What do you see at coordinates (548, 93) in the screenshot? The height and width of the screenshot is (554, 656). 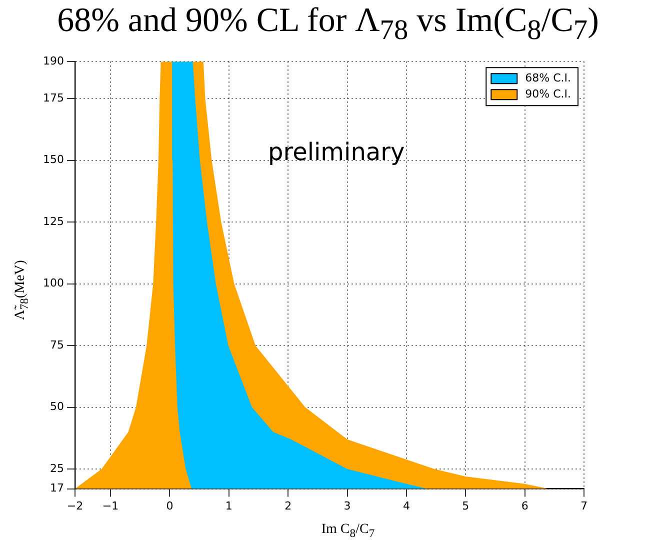 I see `legend-label: 90% C.I.` at bounding box center [548, 93].